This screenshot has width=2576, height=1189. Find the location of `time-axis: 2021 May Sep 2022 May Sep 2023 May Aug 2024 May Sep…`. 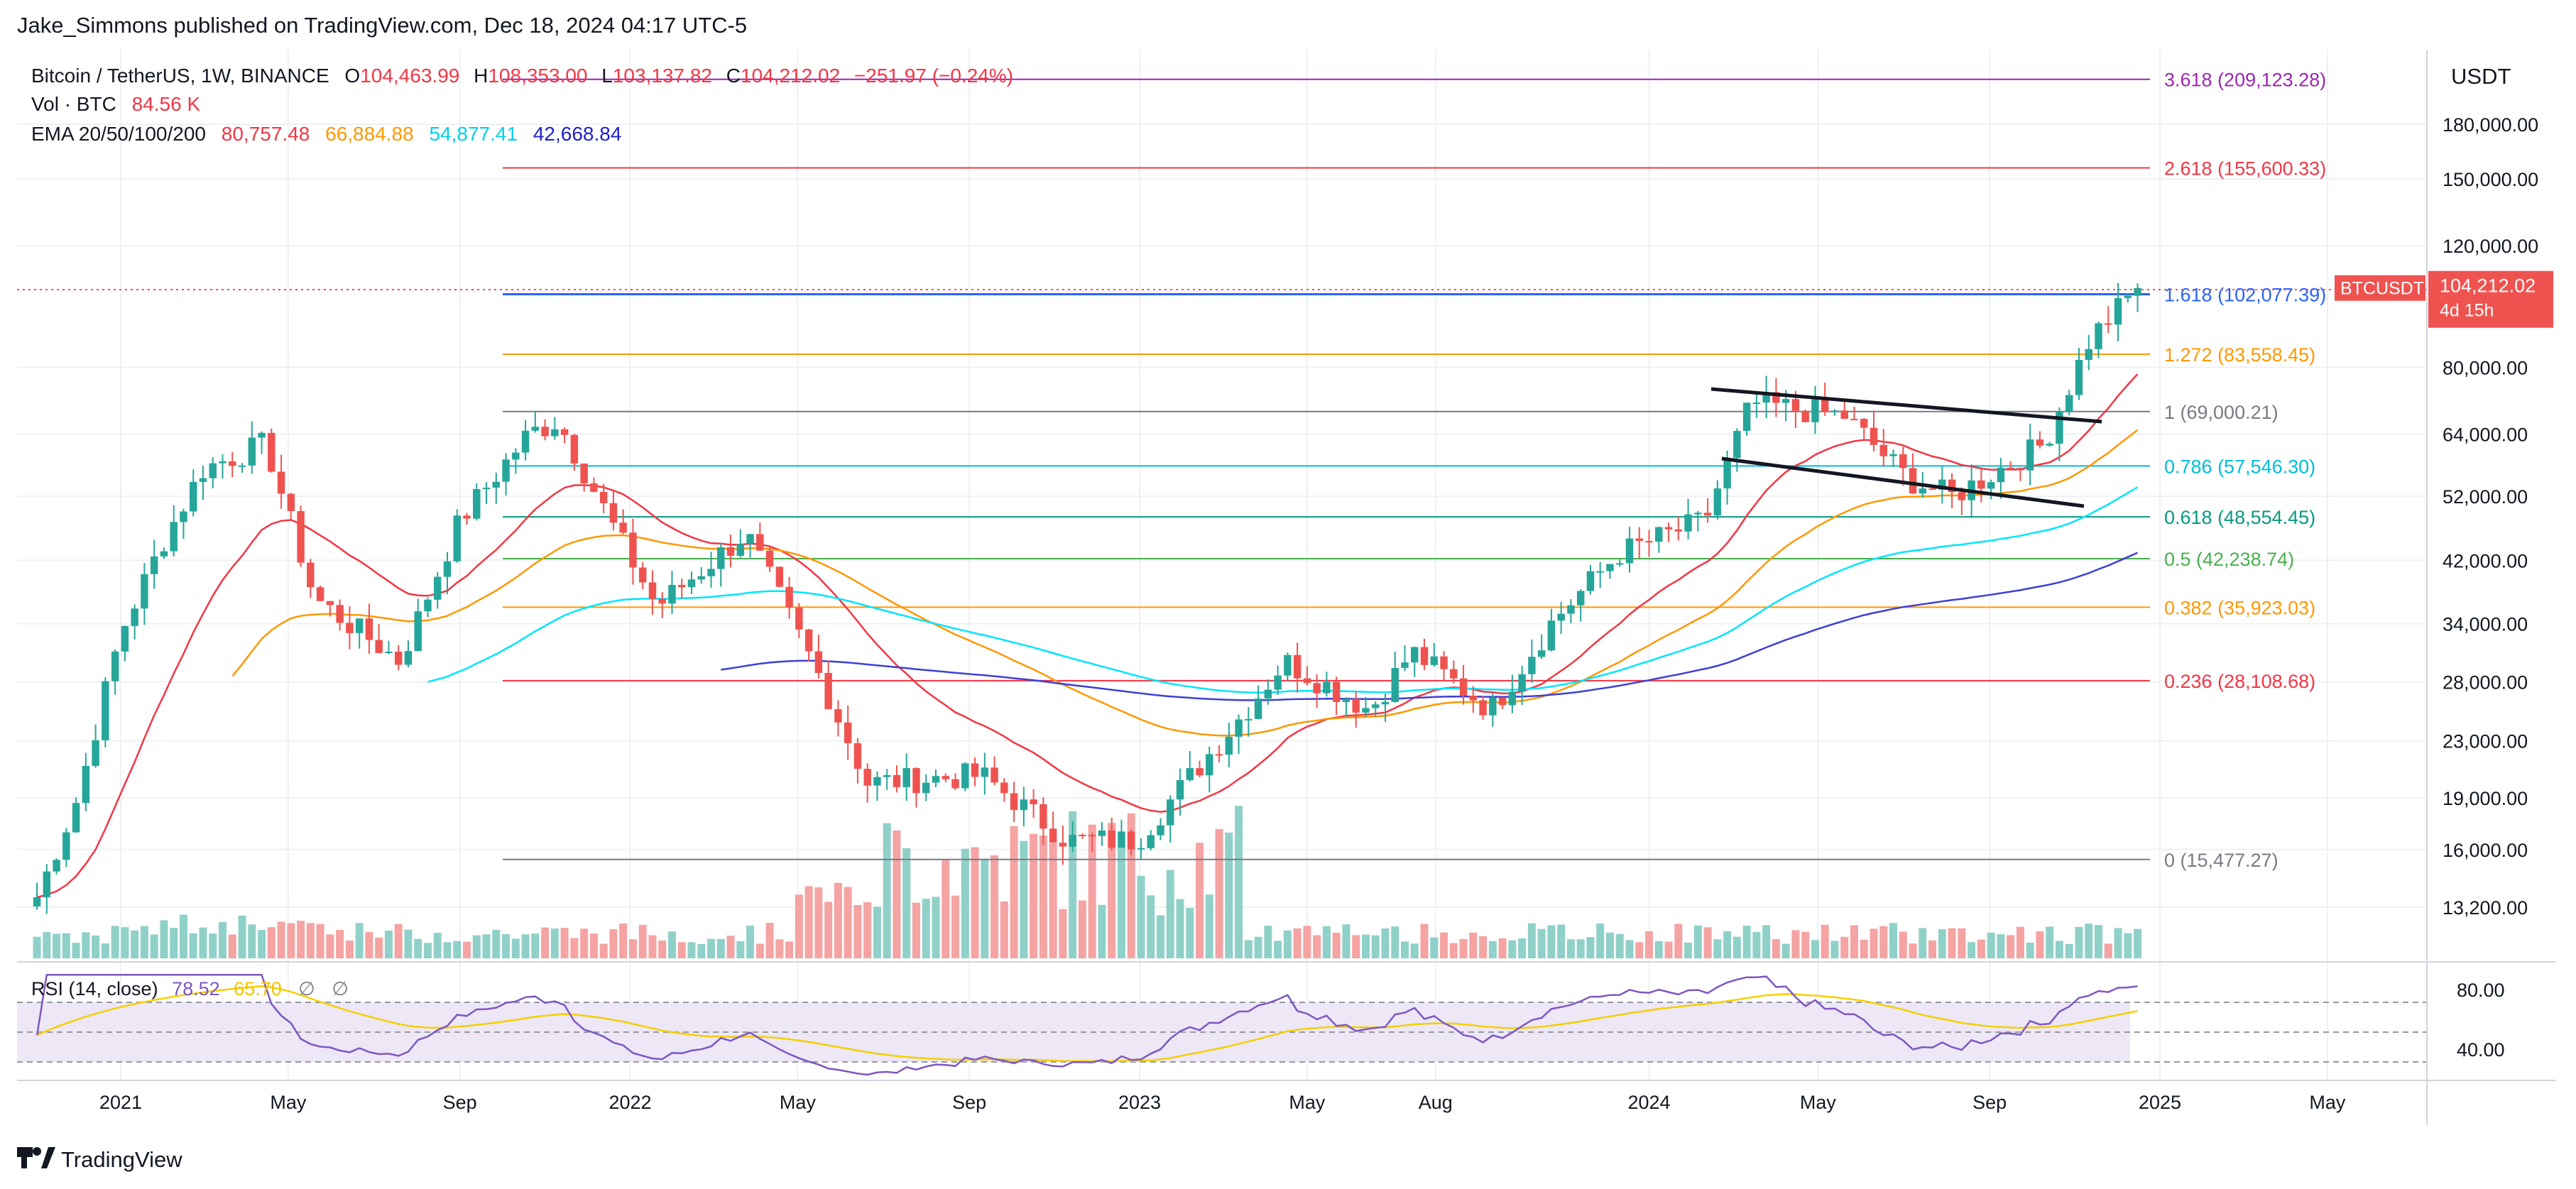

time-axis: 2021 May Sep 2022 May Sep 2023 May Aug 2024 May Sep… is located at coordinates (1222, 1102).